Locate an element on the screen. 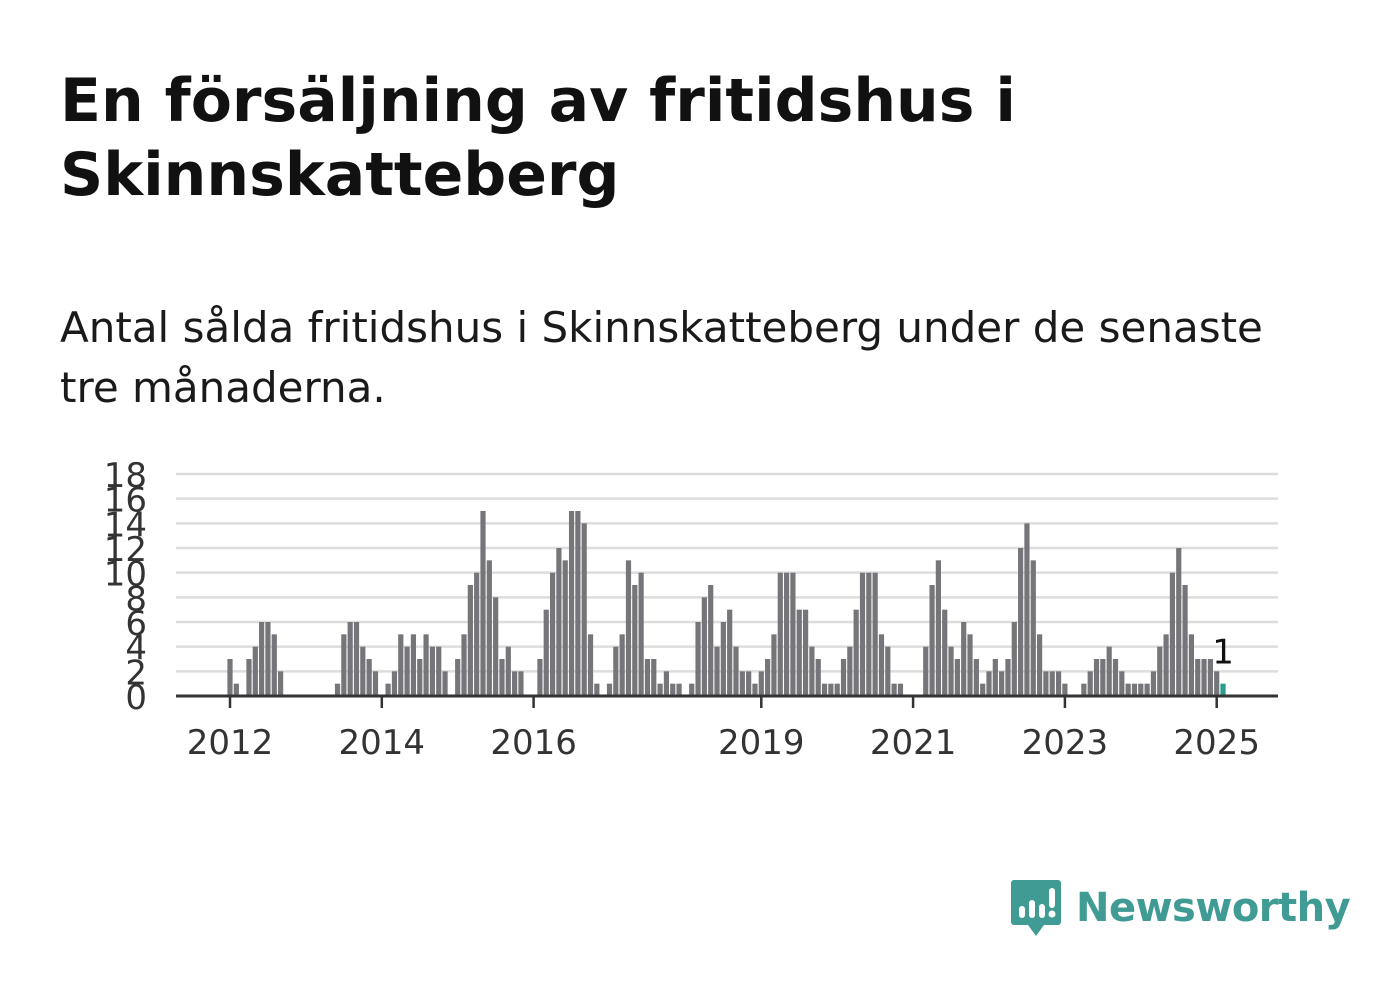  brand-name: Newsworthy is located at coordinates (1213, 908).